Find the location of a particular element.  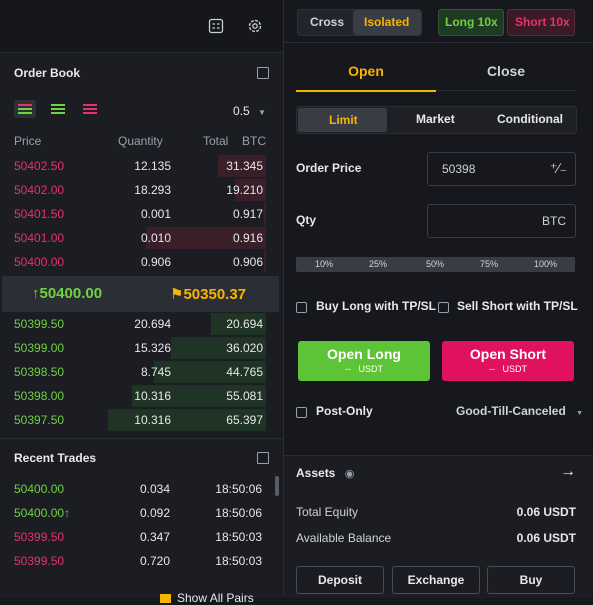

percent-option: 10% is located at coordinates (324, 264).